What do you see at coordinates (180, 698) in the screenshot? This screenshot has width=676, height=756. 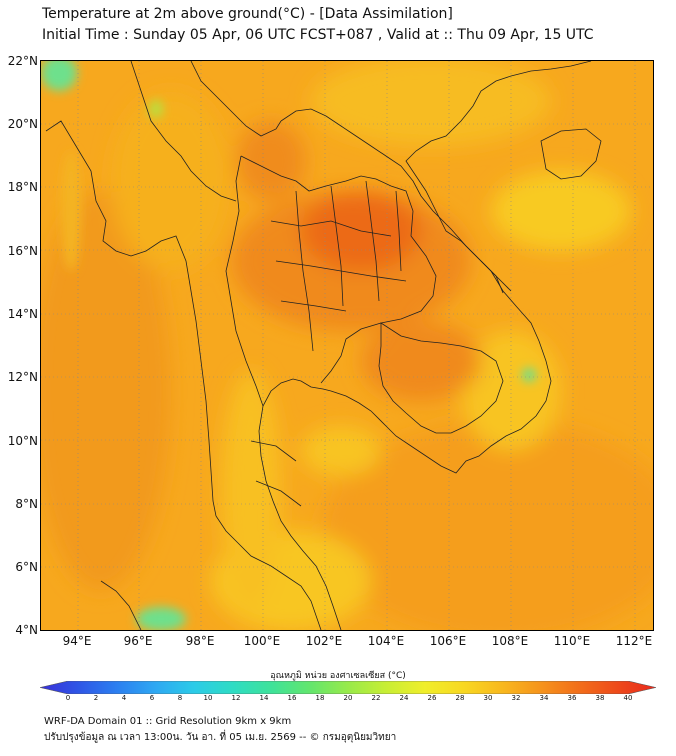 I see `colorbar-tick-label: 8` at bounding box center [180, 698].